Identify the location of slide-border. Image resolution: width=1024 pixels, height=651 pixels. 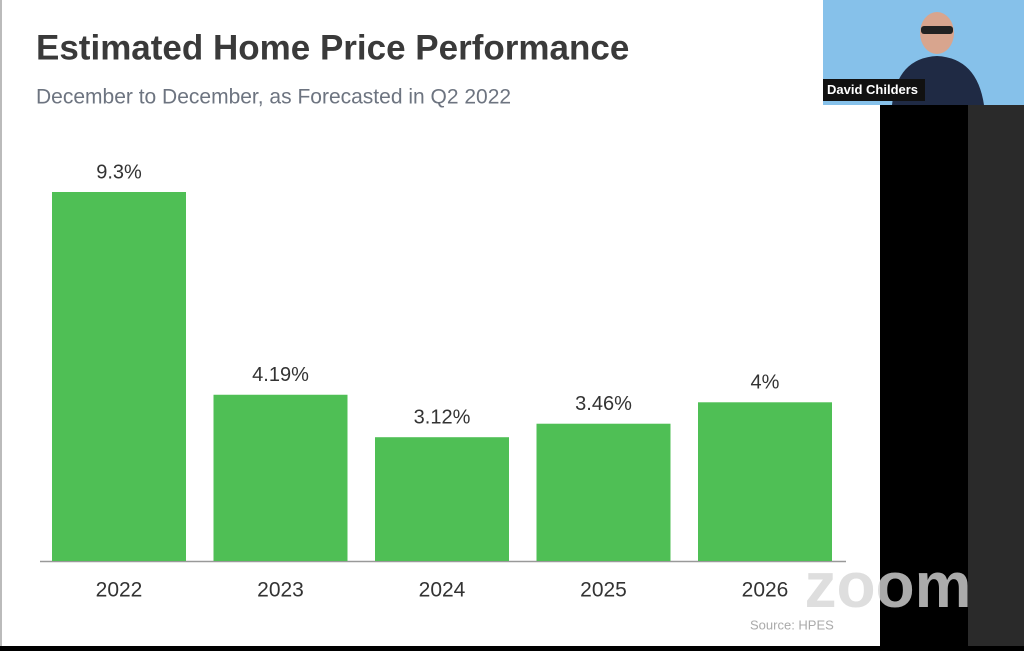
(1, 323).